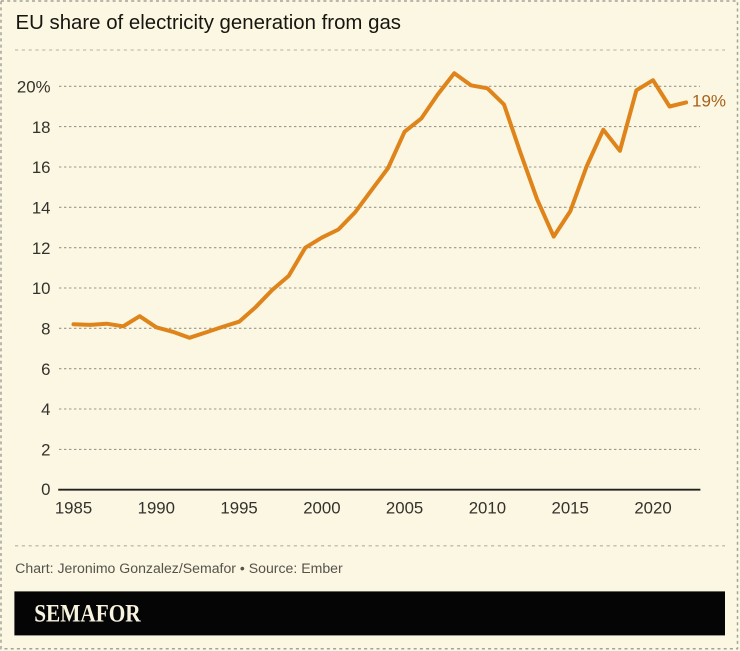 This screenshot has width=740, height=651. Describe the element at coordinates (156, 508) in the screenshot. I see `svg-text: 1990` at that location.